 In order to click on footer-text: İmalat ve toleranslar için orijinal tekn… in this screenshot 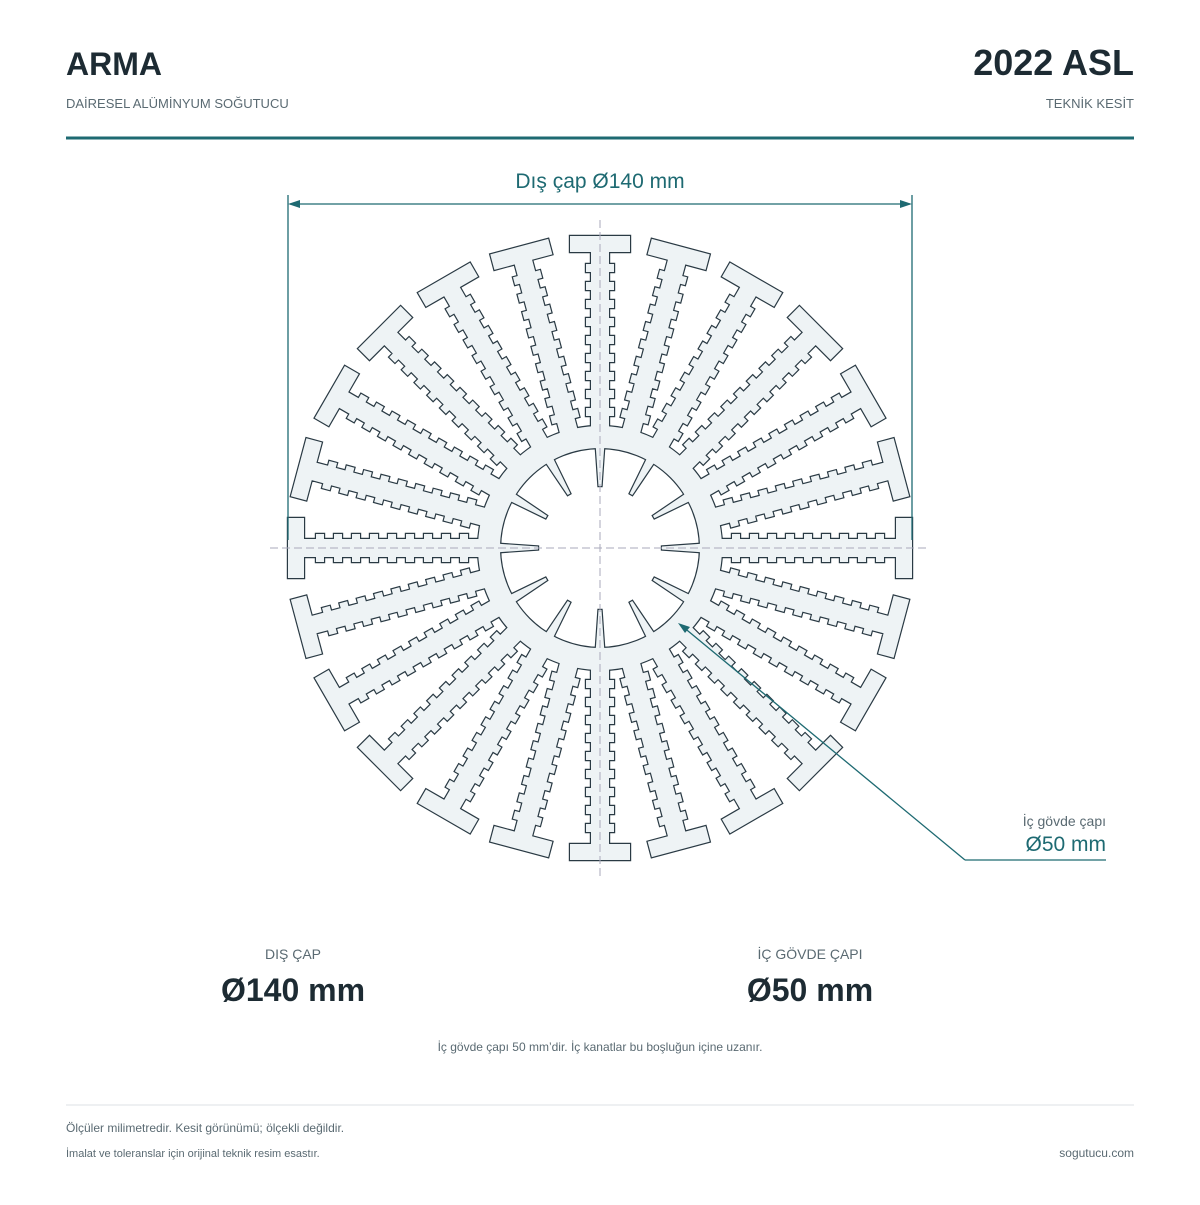, I will do `click(193, 1153)`.